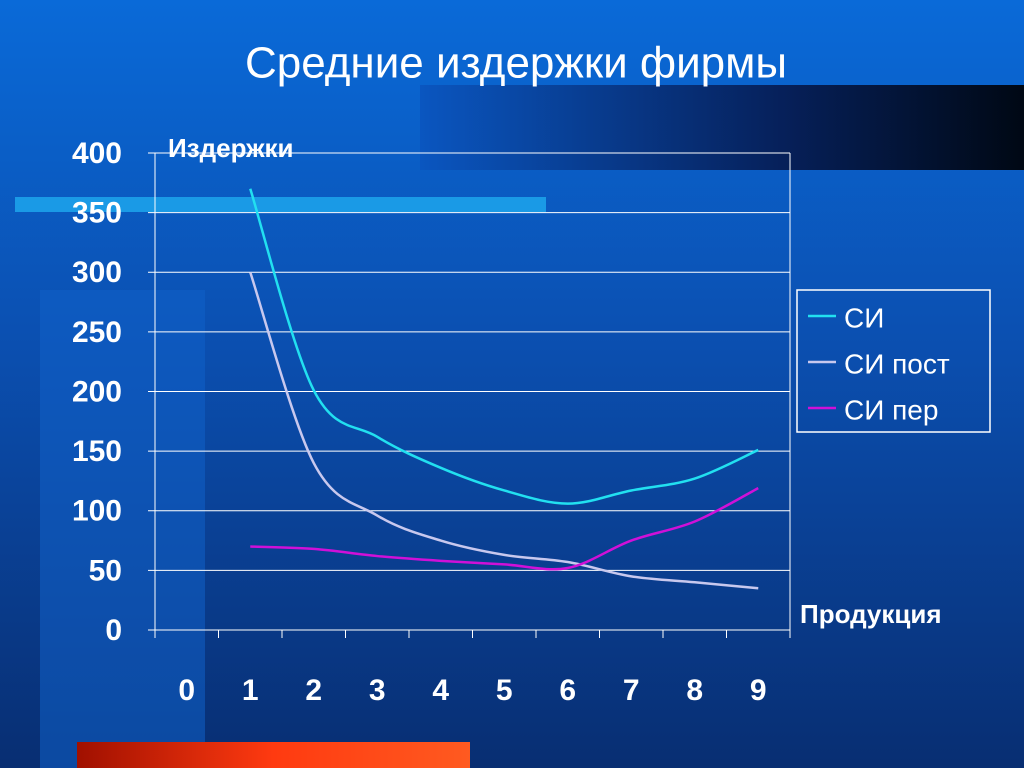 Image resolution: width=1024 pixels, height=773 pixels. What do you see at coordinates (694, 690) in the screenshot?
I see `x-tick-label: 8` at bounding box center [694, 690].